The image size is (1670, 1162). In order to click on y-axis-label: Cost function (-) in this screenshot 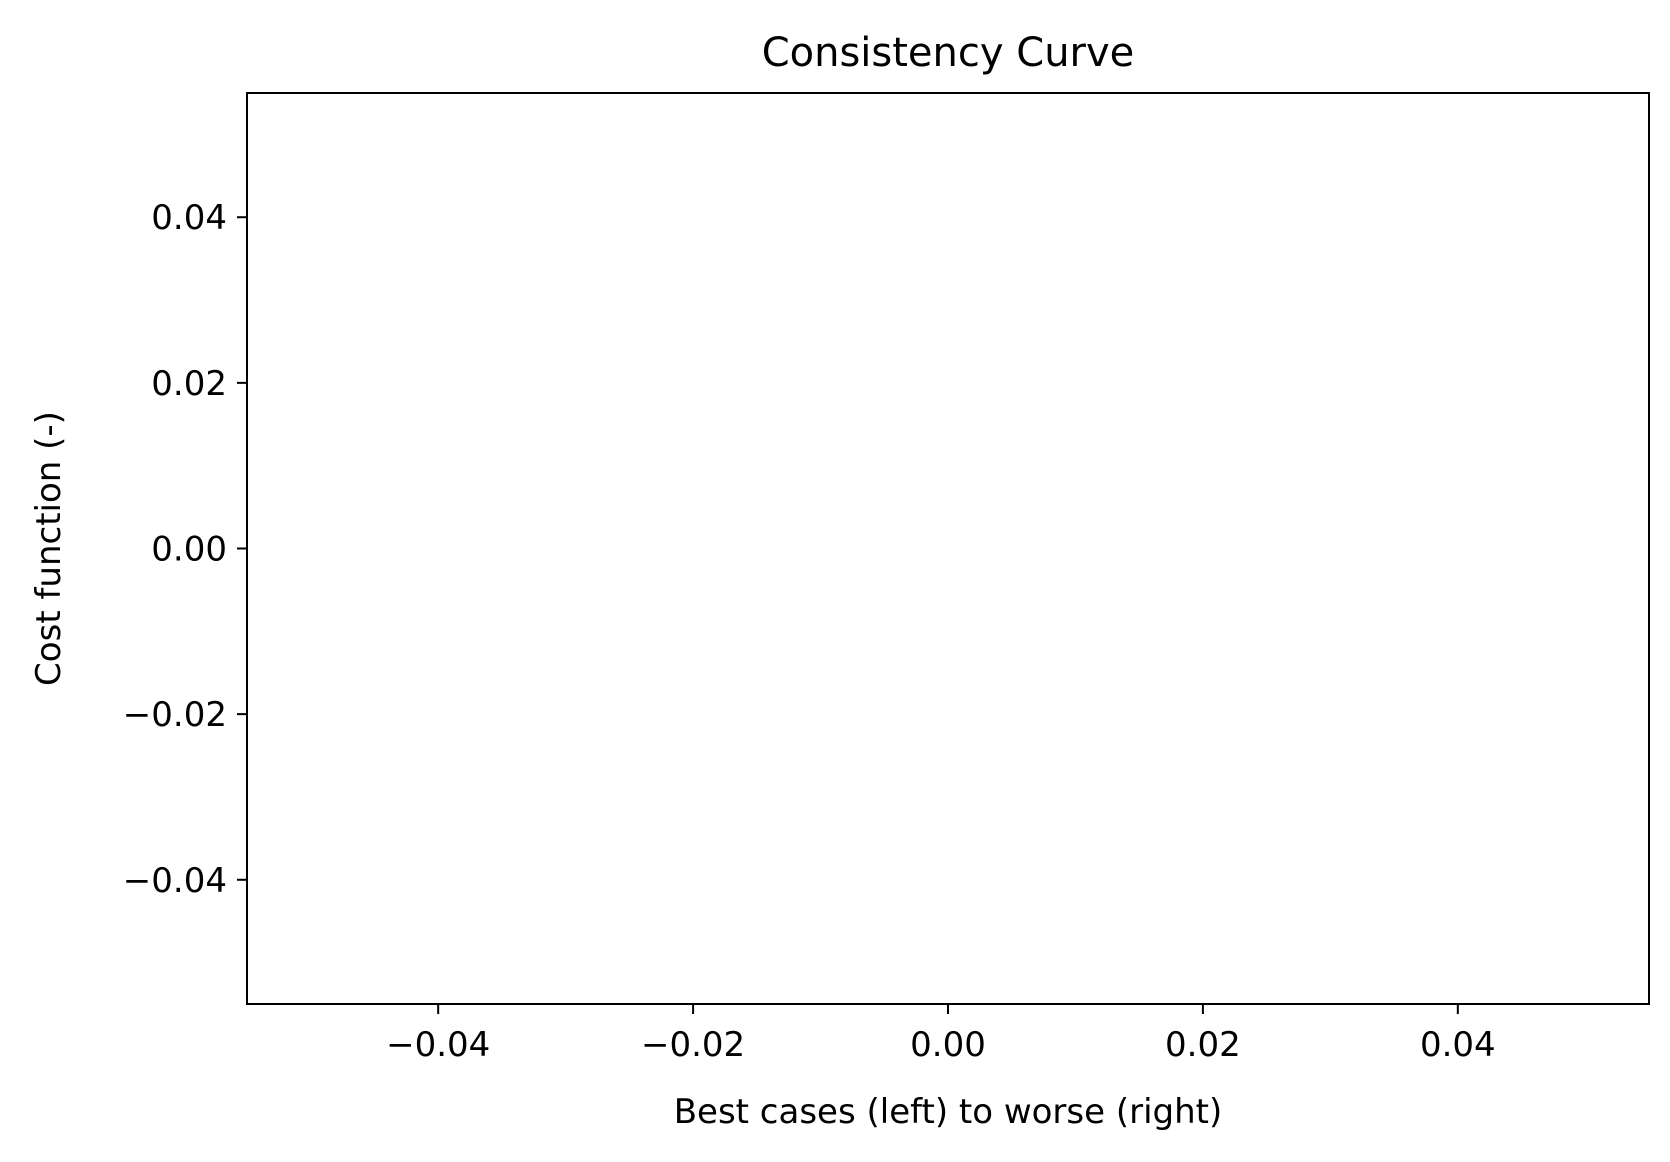, I will do `click(49, 548)`.